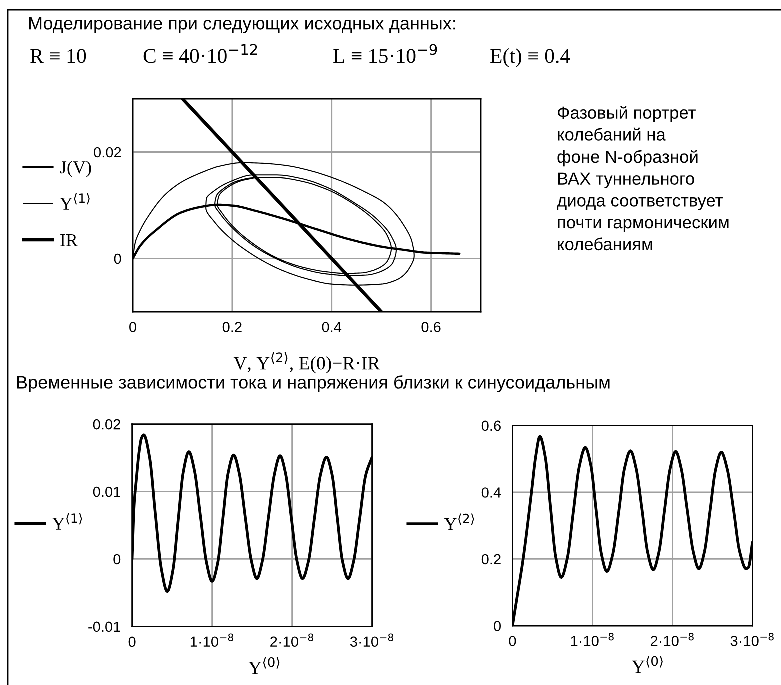 Image resolution: width=781 pixels, height=685 pixels. I want to click on y-tick-label: 0.4, so click(492, 493).